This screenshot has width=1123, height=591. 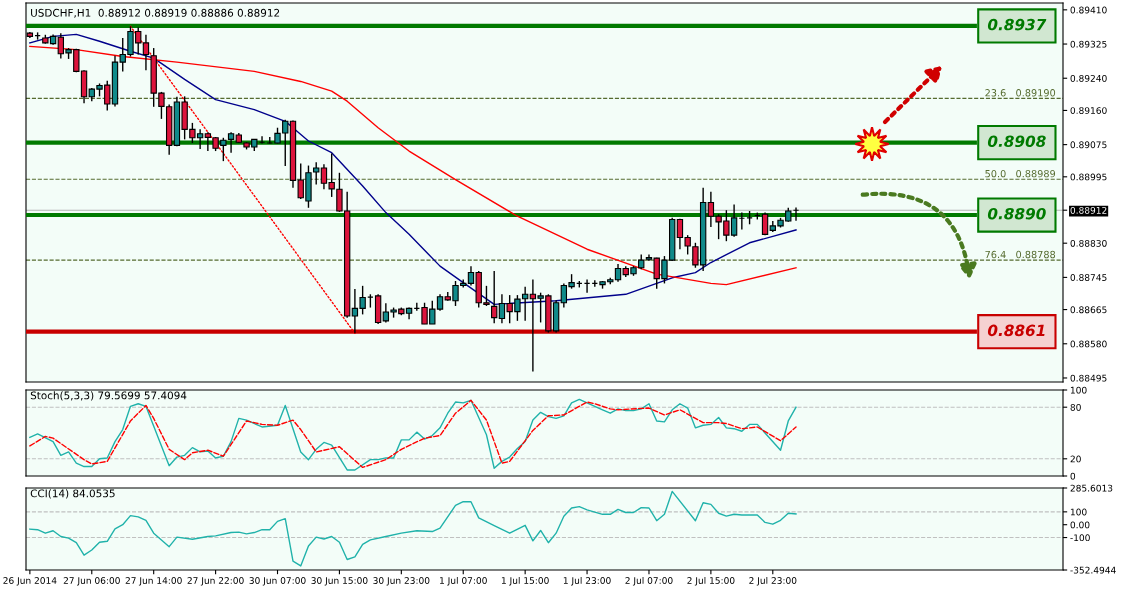 I want to click on ref-line-label: 0.8908, so click(x=1016, y=141).